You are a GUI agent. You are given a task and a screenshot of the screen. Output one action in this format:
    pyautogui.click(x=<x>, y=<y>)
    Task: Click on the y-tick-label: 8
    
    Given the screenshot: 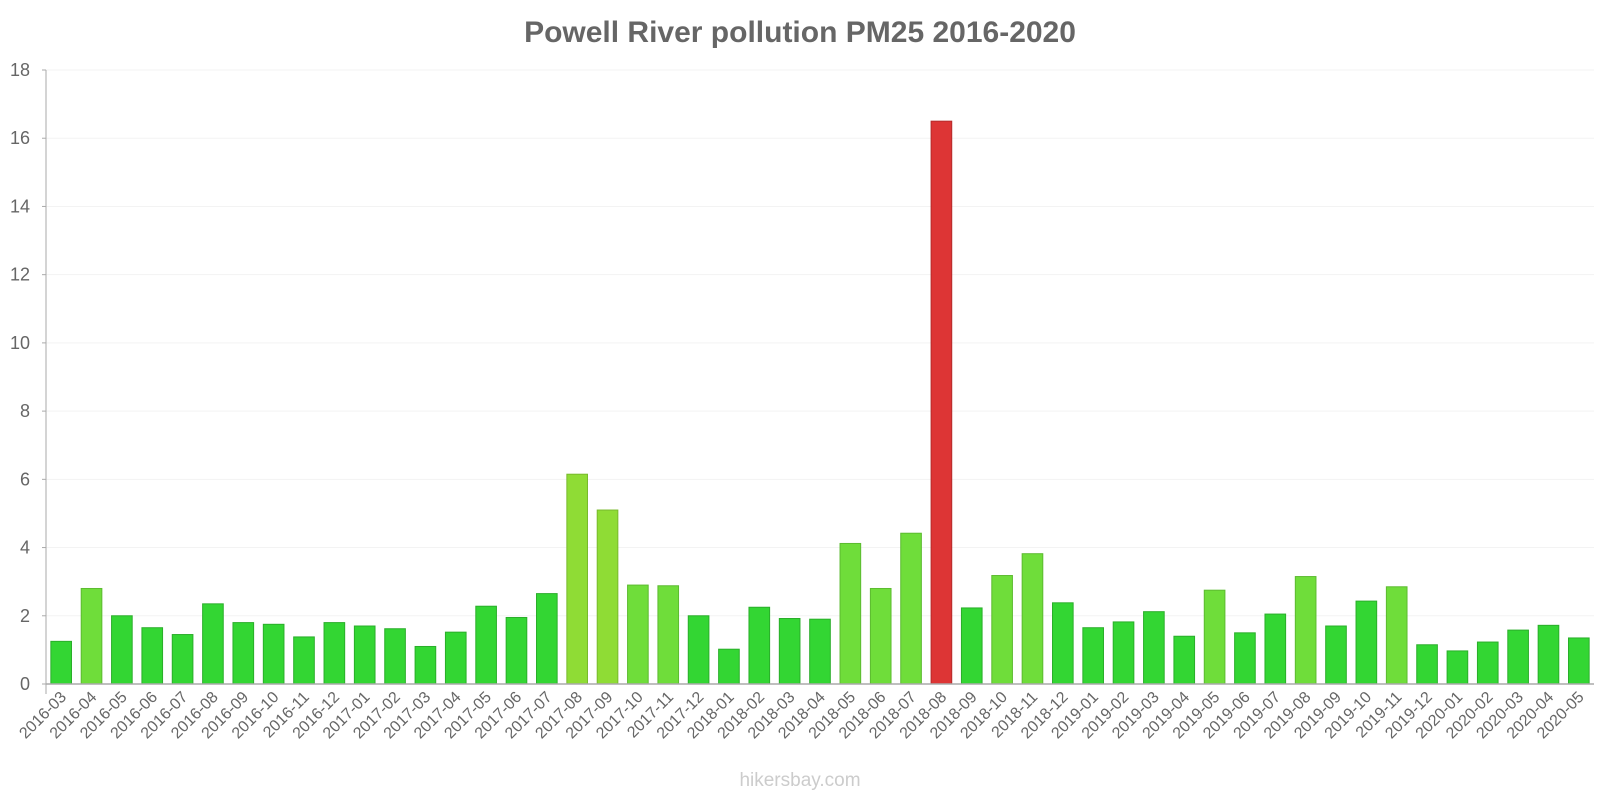 What is the action you would take?
    pyautogui.click(x=25, y=411)
    